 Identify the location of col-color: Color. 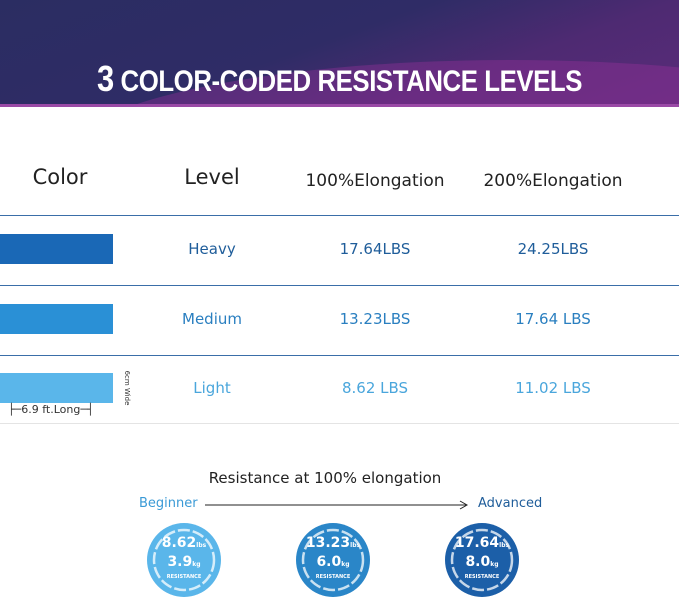
(60, 177).